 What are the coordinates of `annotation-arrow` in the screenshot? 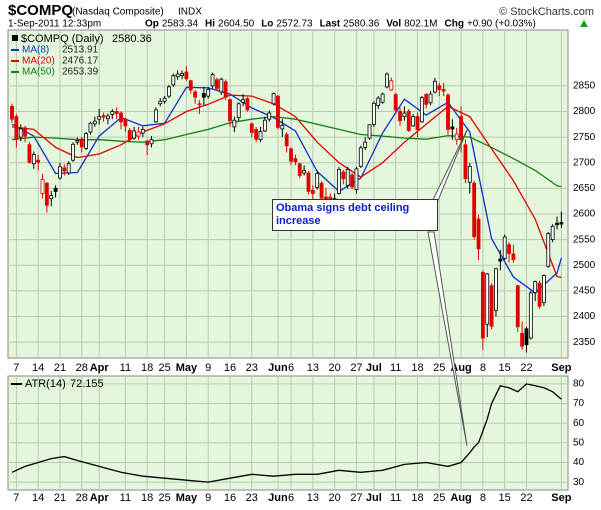 It's located at (447, 339).